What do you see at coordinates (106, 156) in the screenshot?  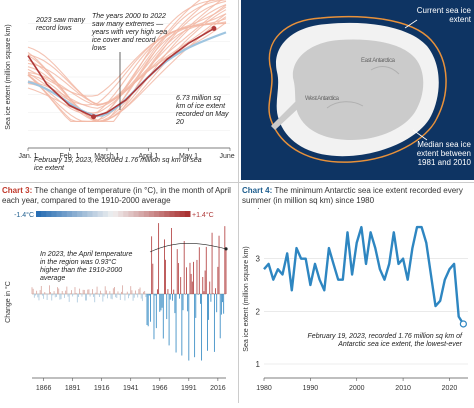 I see `chart1-xtick-label: March 1` at bounding box center [106, 156].